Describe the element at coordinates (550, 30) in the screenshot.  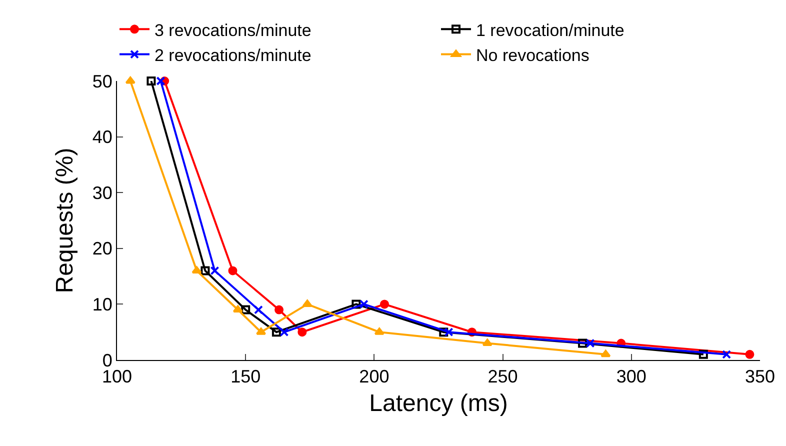
I see `legend-label: 1 revocation/minute` at that location.